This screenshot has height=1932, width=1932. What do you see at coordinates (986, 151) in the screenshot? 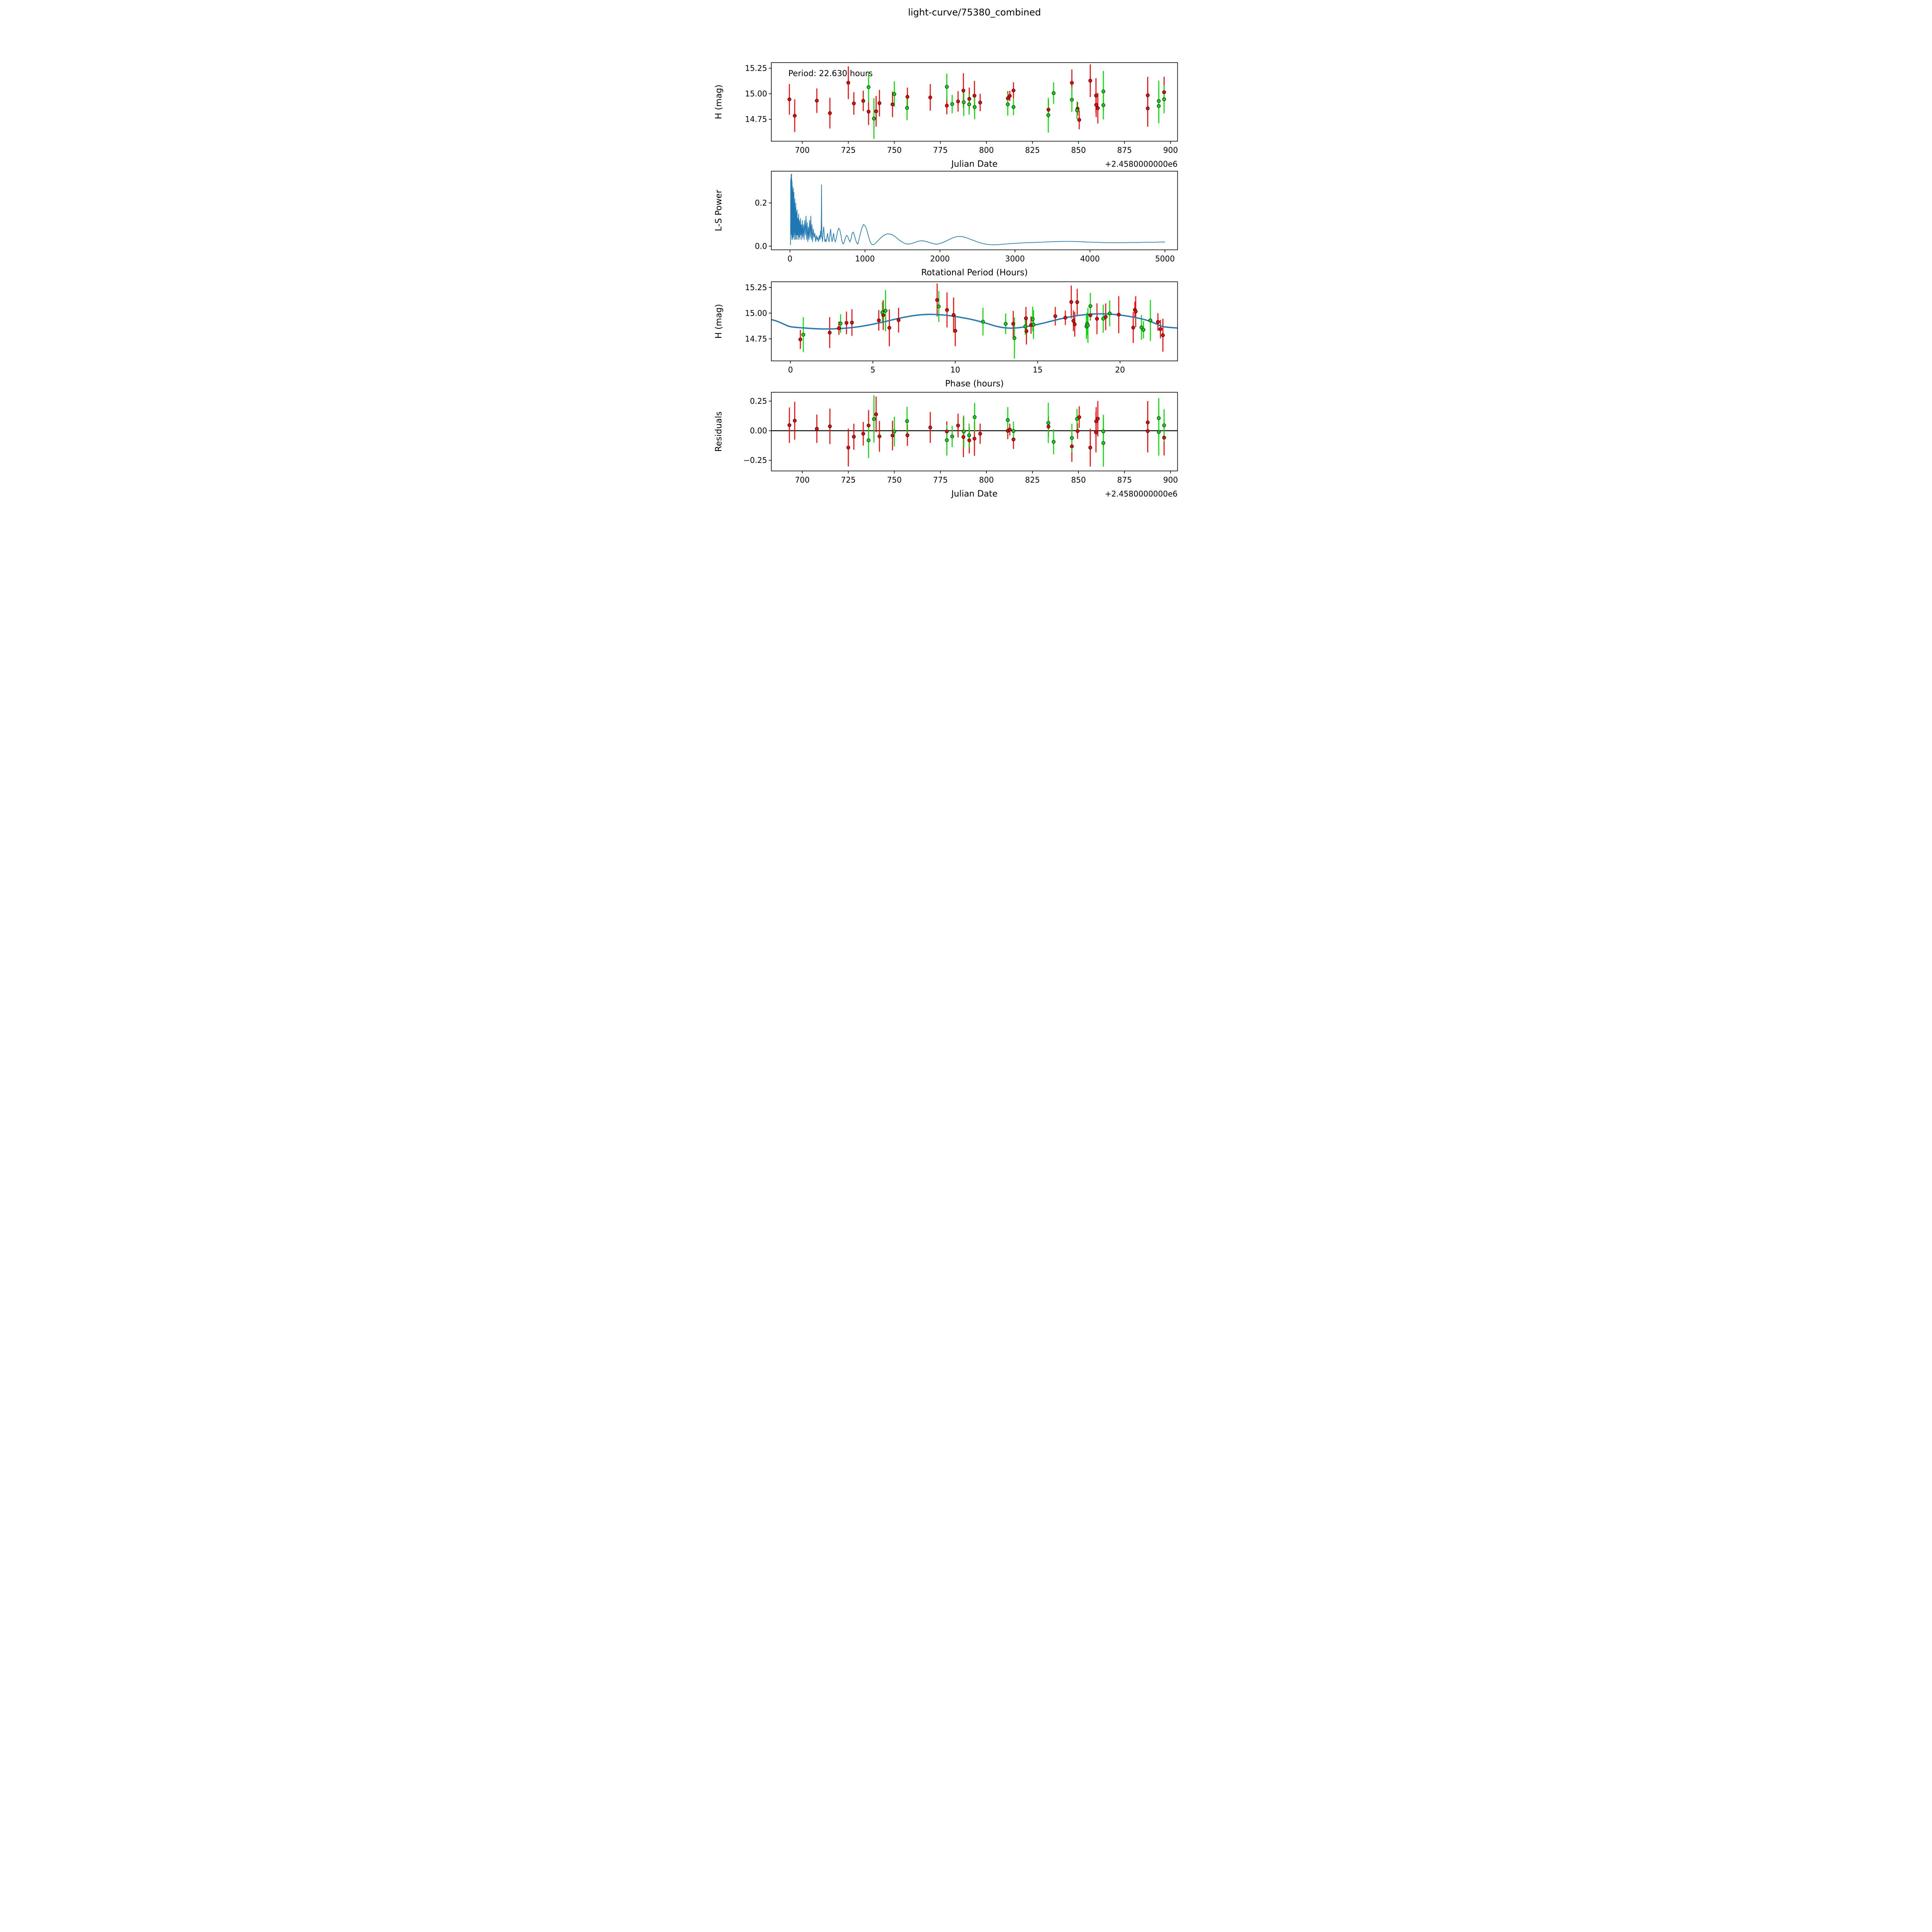
I see `x-tick-label: 800` at bounding box center [986, 151].